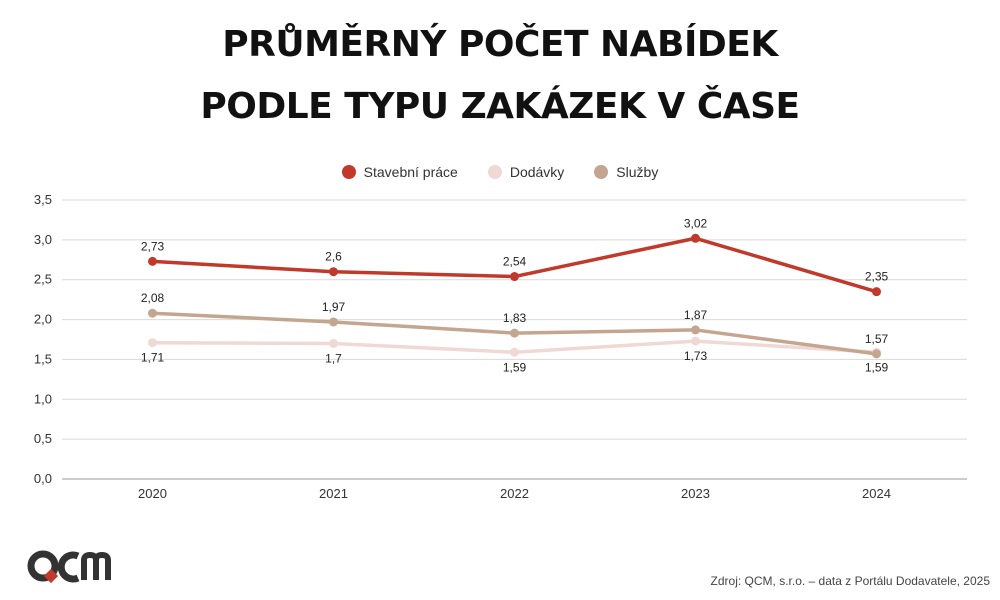  What do you see at coordinates (696, 223) in the screenshot?
I see `data-label: 3,02` at bounding box center [696, 223].